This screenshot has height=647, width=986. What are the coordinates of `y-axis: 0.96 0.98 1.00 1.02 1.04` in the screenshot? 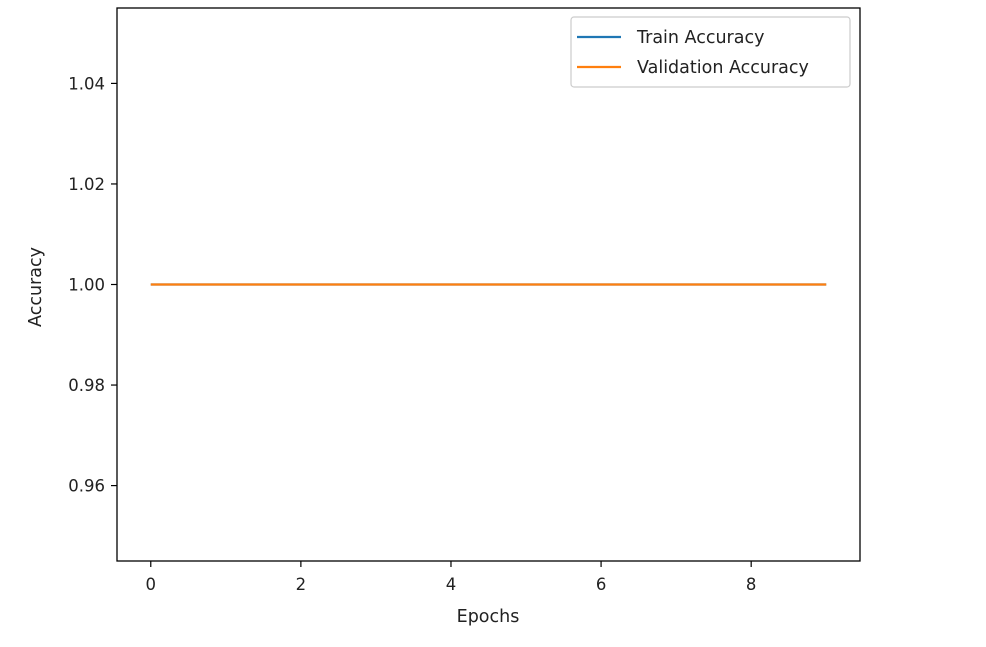 It's located at (92, 285).